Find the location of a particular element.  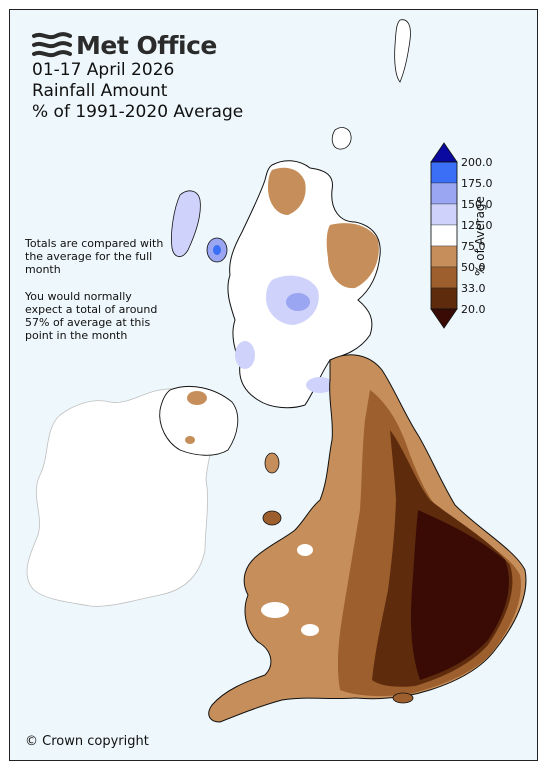

isle-of-wight is located at coordinates (403, 698).